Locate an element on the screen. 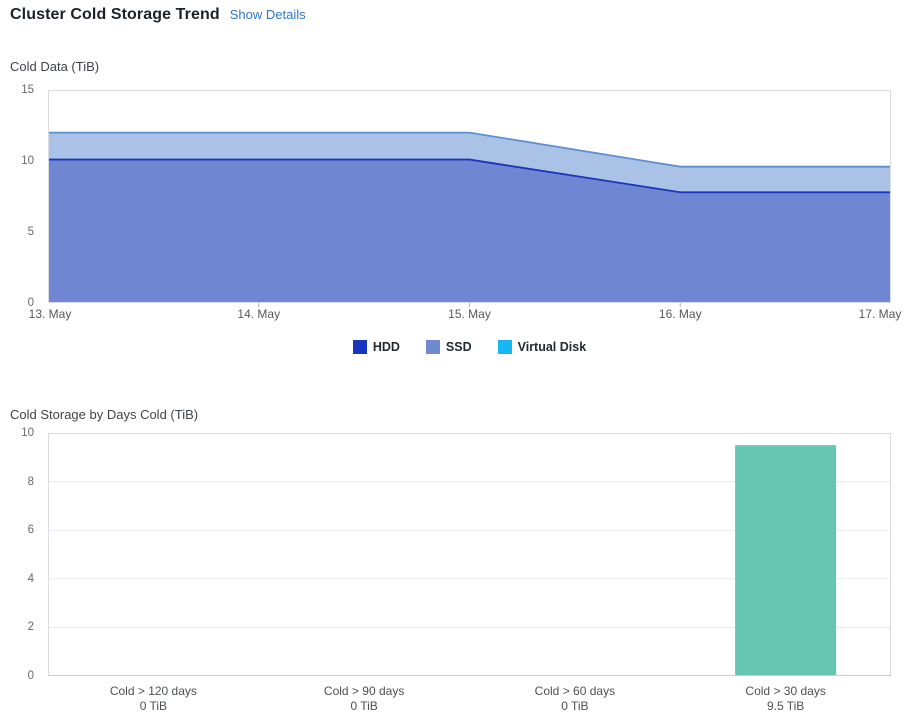  bar-cold-30-days is located at coordinates (786, 560).